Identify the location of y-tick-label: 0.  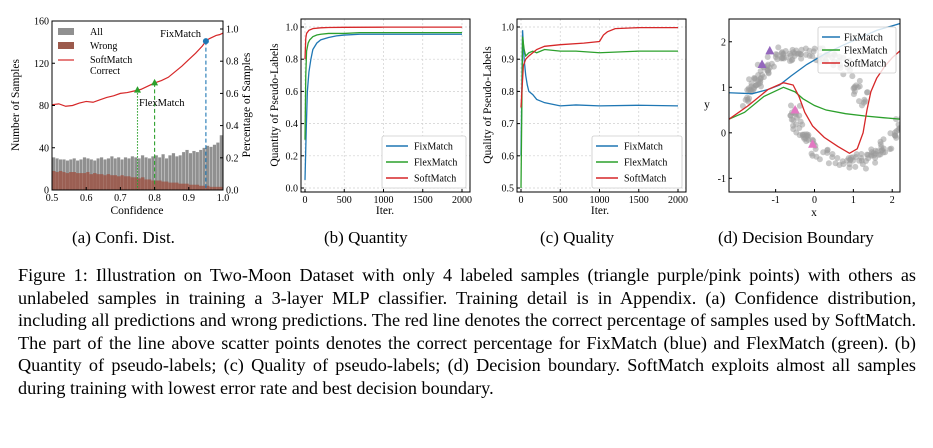
(46, 191).